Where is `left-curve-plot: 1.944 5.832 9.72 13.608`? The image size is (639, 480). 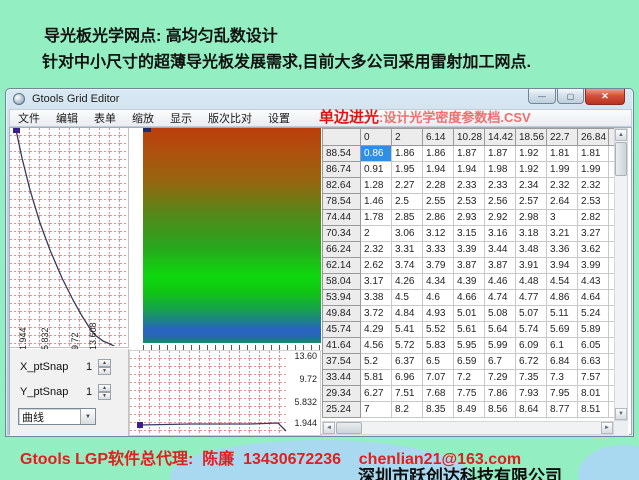 left-curve-plot: 1.944 5.832 9.72 13.608 is located at coordinates (69, 239).